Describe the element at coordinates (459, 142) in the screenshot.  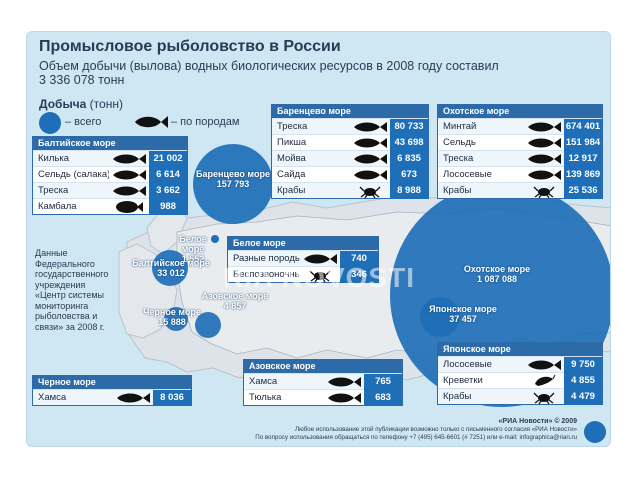
I see `species-name: Сельдь` at that location.